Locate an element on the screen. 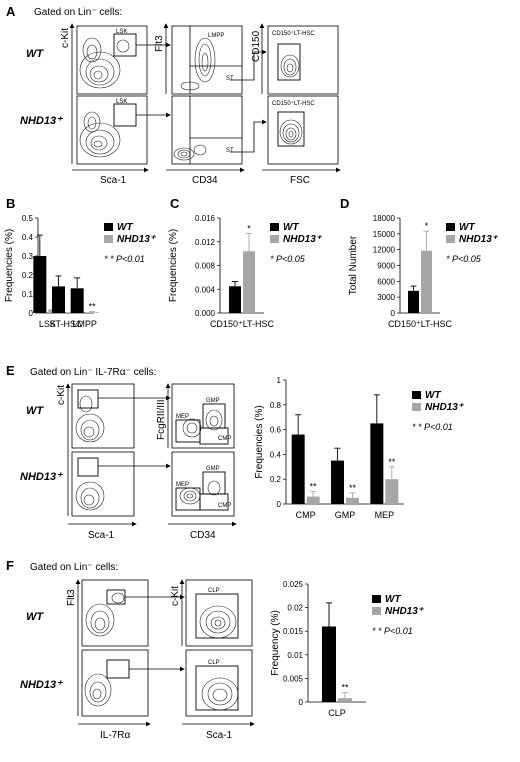  panel-e-gating-title: Gated on Lin⁻ IL-7Rα⁻ cells: is located at coordinates (93, 372).